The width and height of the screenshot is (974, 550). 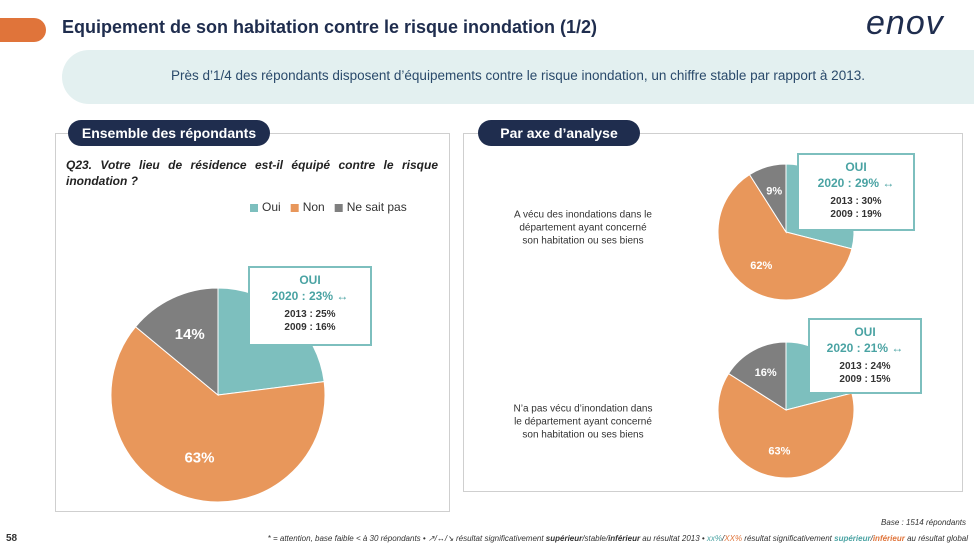 What do you see at coordinates (865, 379) in the screenshot?
I see `callout-text: 2009 : 15%` at bounding box center [865, 379].